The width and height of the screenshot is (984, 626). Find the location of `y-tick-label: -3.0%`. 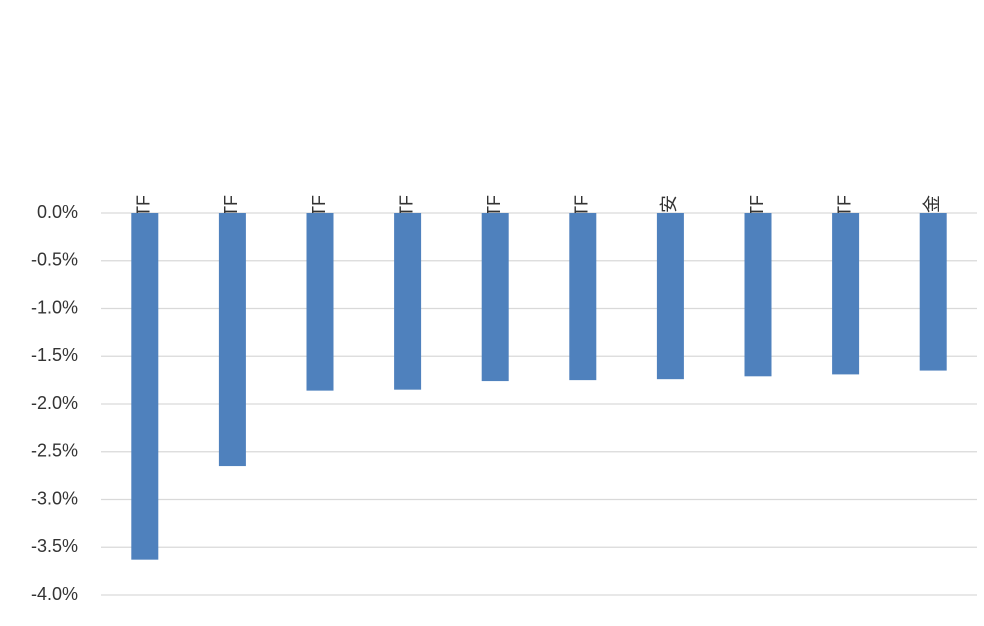

y-tick-label: -3.0% is located at coordinates (54, 498).